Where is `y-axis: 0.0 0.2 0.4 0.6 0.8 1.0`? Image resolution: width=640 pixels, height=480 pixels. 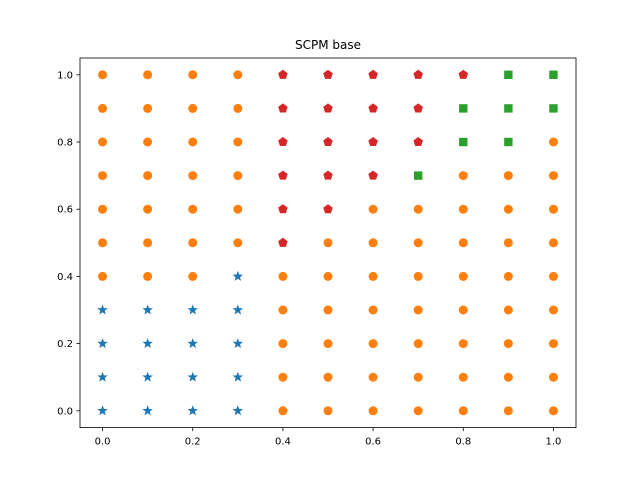 y-axis: 0.0 0.2 0.4 0.6 0.8 1.0 is located at coordinates (68, 243).